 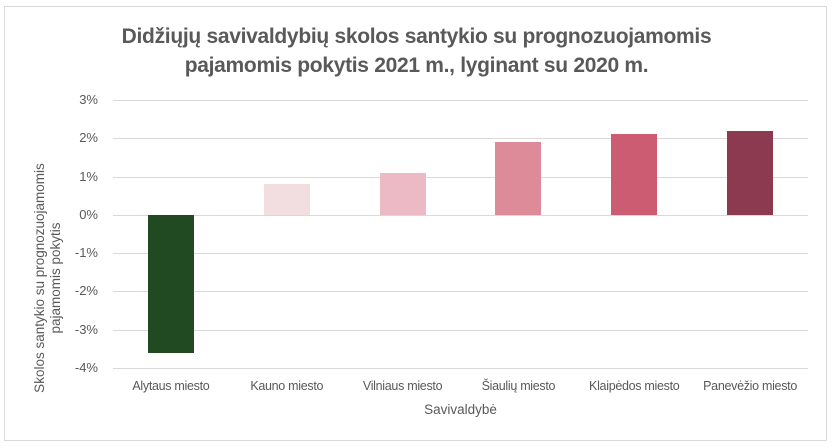 What do you see at coordinates (634, 386) in the screenshot?
I see `x-tick: Klaipėdos miesto` at bounding box center [634, 386].